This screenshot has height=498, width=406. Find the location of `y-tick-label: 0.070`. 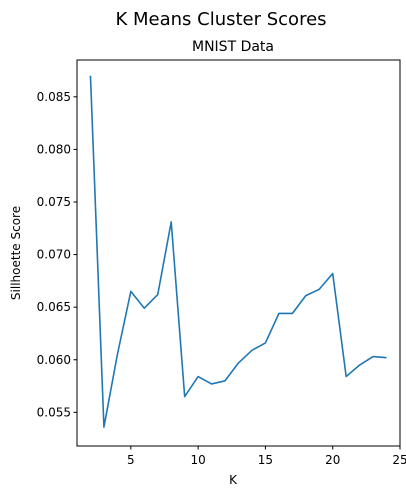

y-tick-label: 0.070 is located at coordinates (54, 255).